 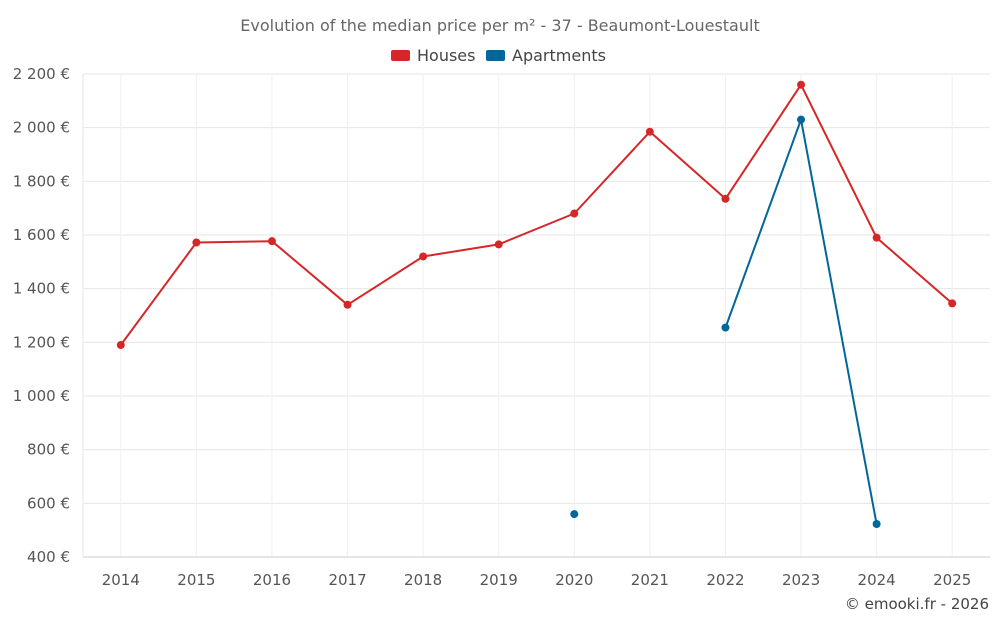 I want to click on y-tick-label: 1 600 €, so click(x=41, y=235).